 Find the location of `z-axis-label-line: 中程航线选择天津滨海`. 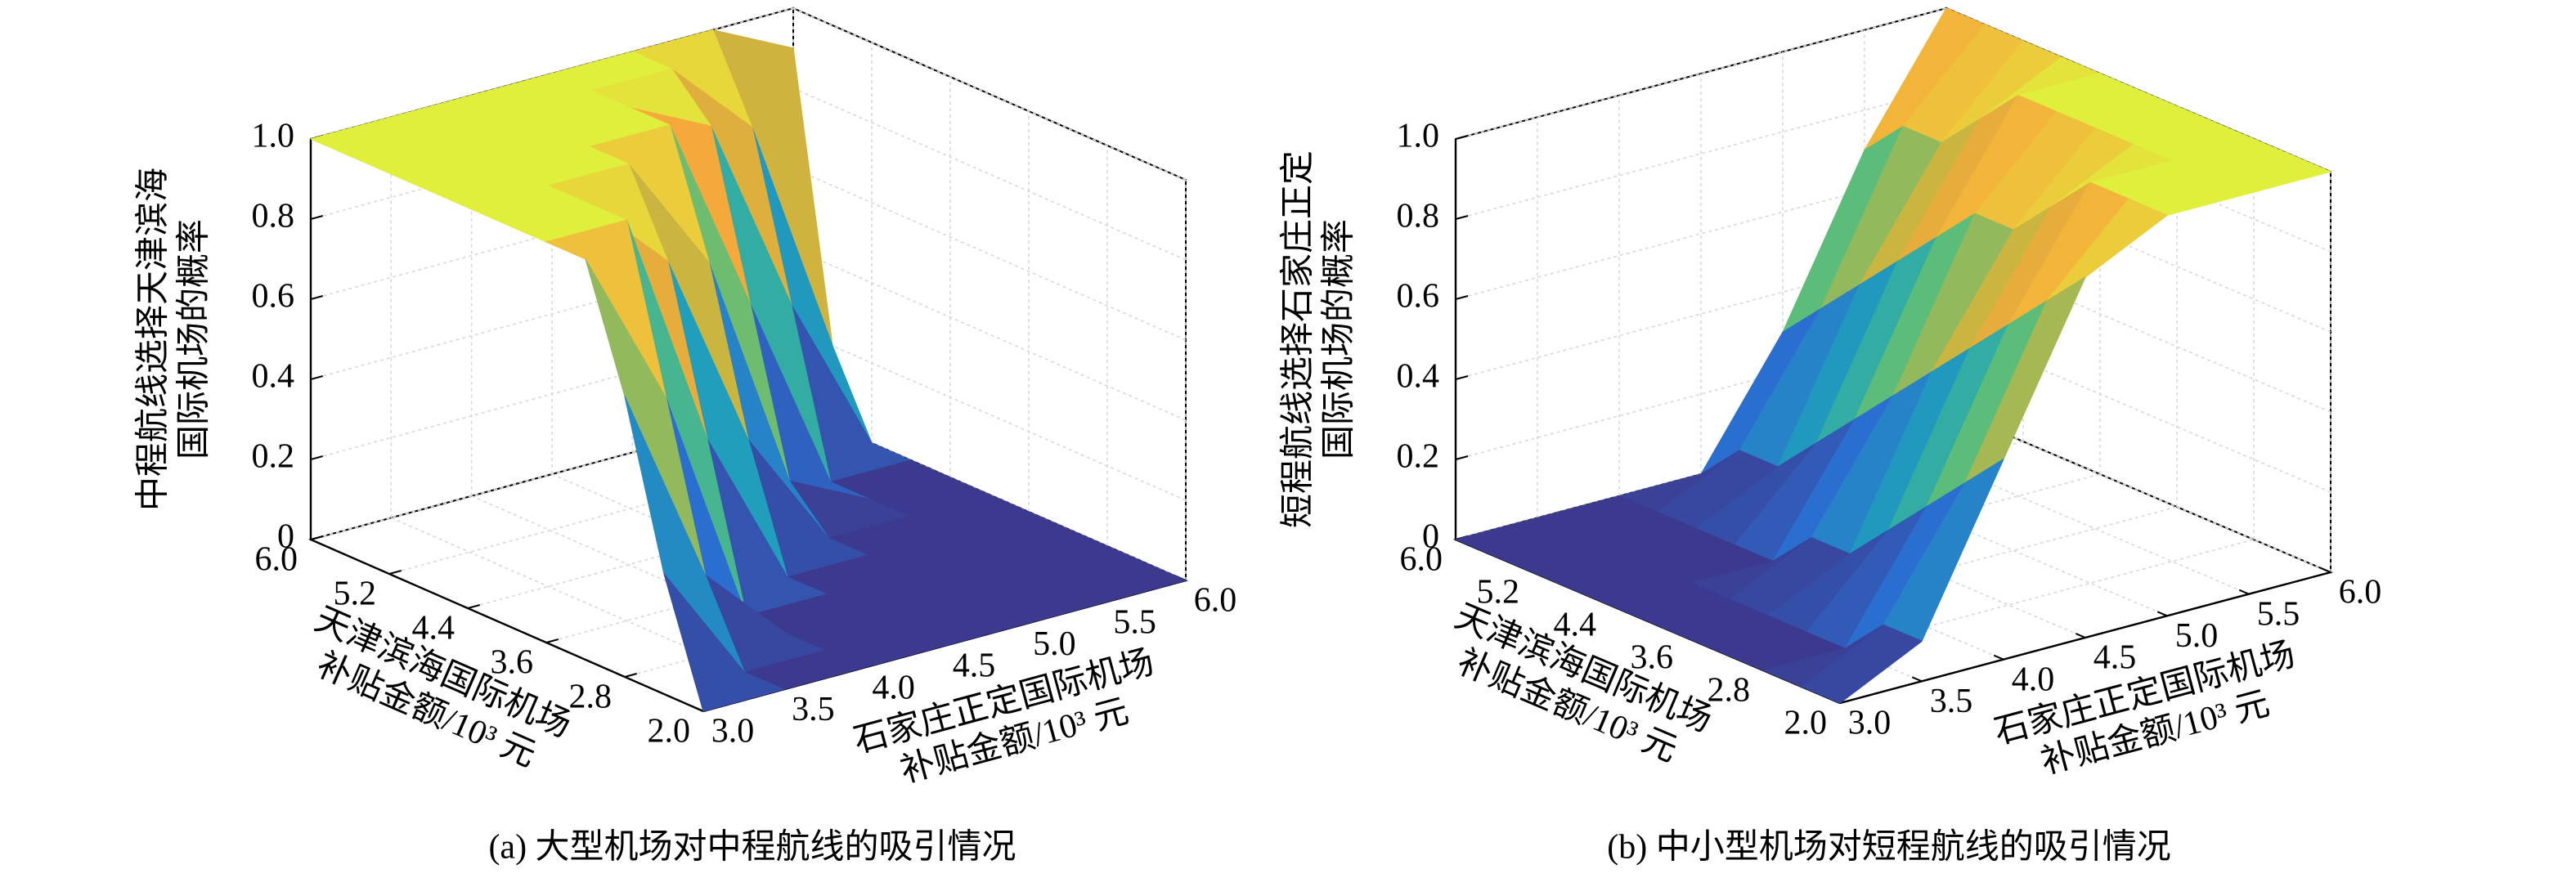

z-axis-label-line: 中程航线选择天津滨海 is located at coordinates (153, 339).